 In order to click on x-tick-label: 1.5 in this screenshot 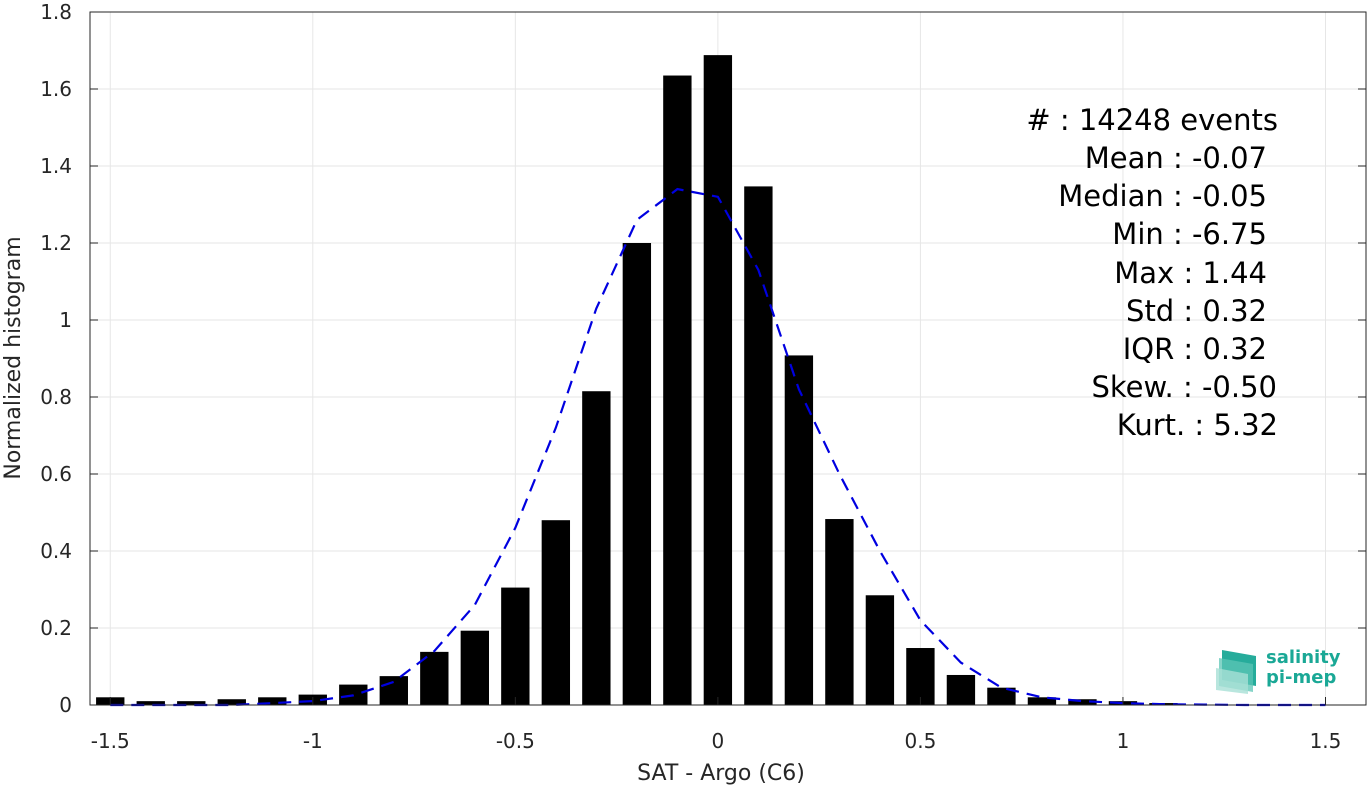, I will do `click(1326, 741)`.